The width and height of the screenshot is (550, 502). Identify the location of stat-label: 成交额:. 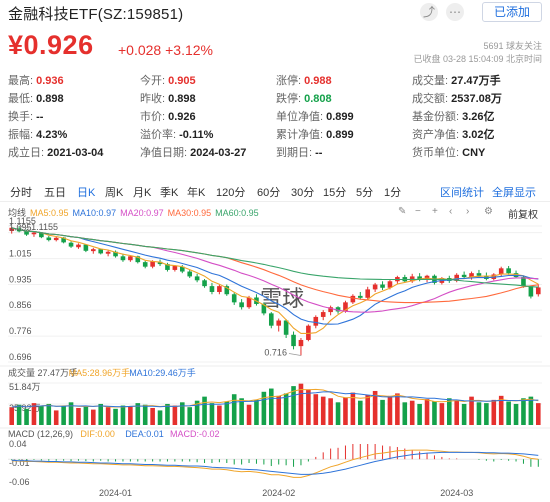
(430, 99).